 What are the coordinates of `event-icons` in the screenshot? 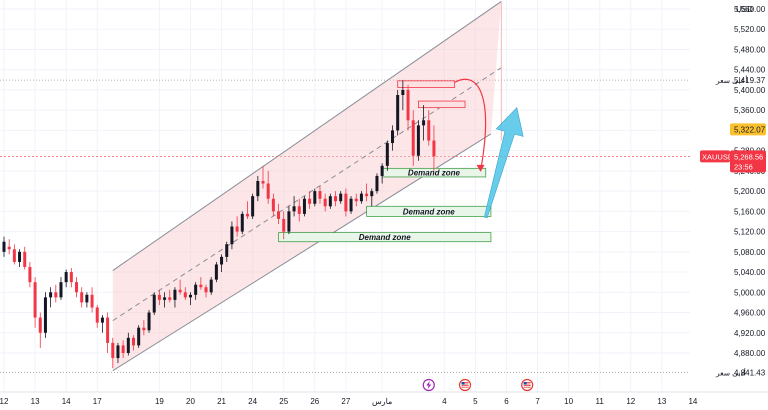 It's located at (478, 385).